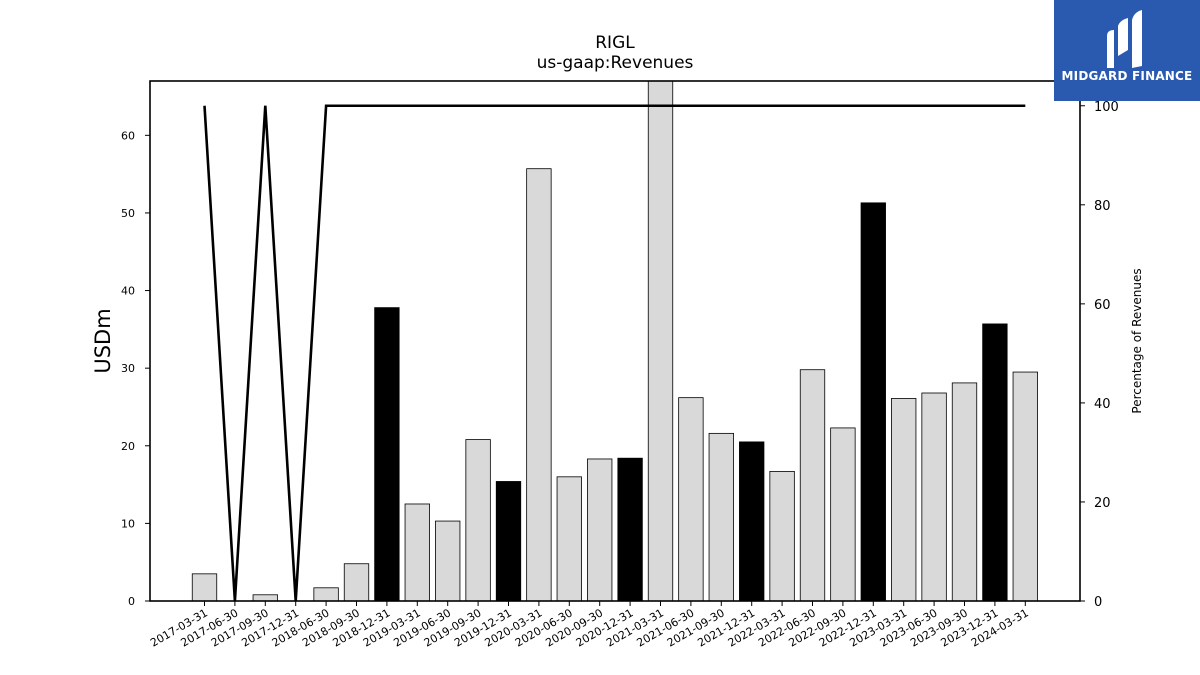 The image size is (1200, 675). What do you see at coordinates (128, 523) in the screenshot?
I see `y-tick-label: 10` at bounding box center [128, 523].